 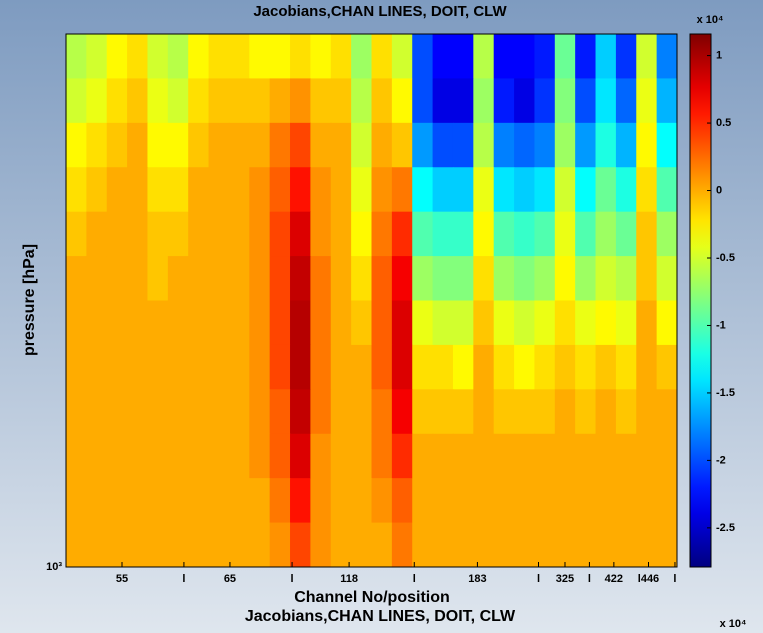 What do you see at coordinates (29, 300) in the screenshot?
I see `y-axis-label: pressure [hPa]` at bounding box center [29, 300].